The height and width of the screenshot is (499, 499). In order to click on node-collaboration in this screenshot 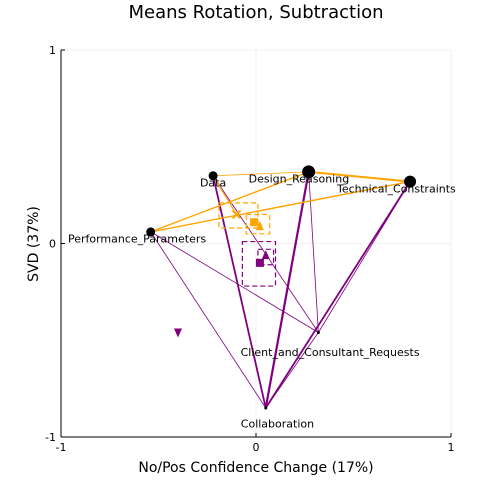, I will do `click(266, 408)`.